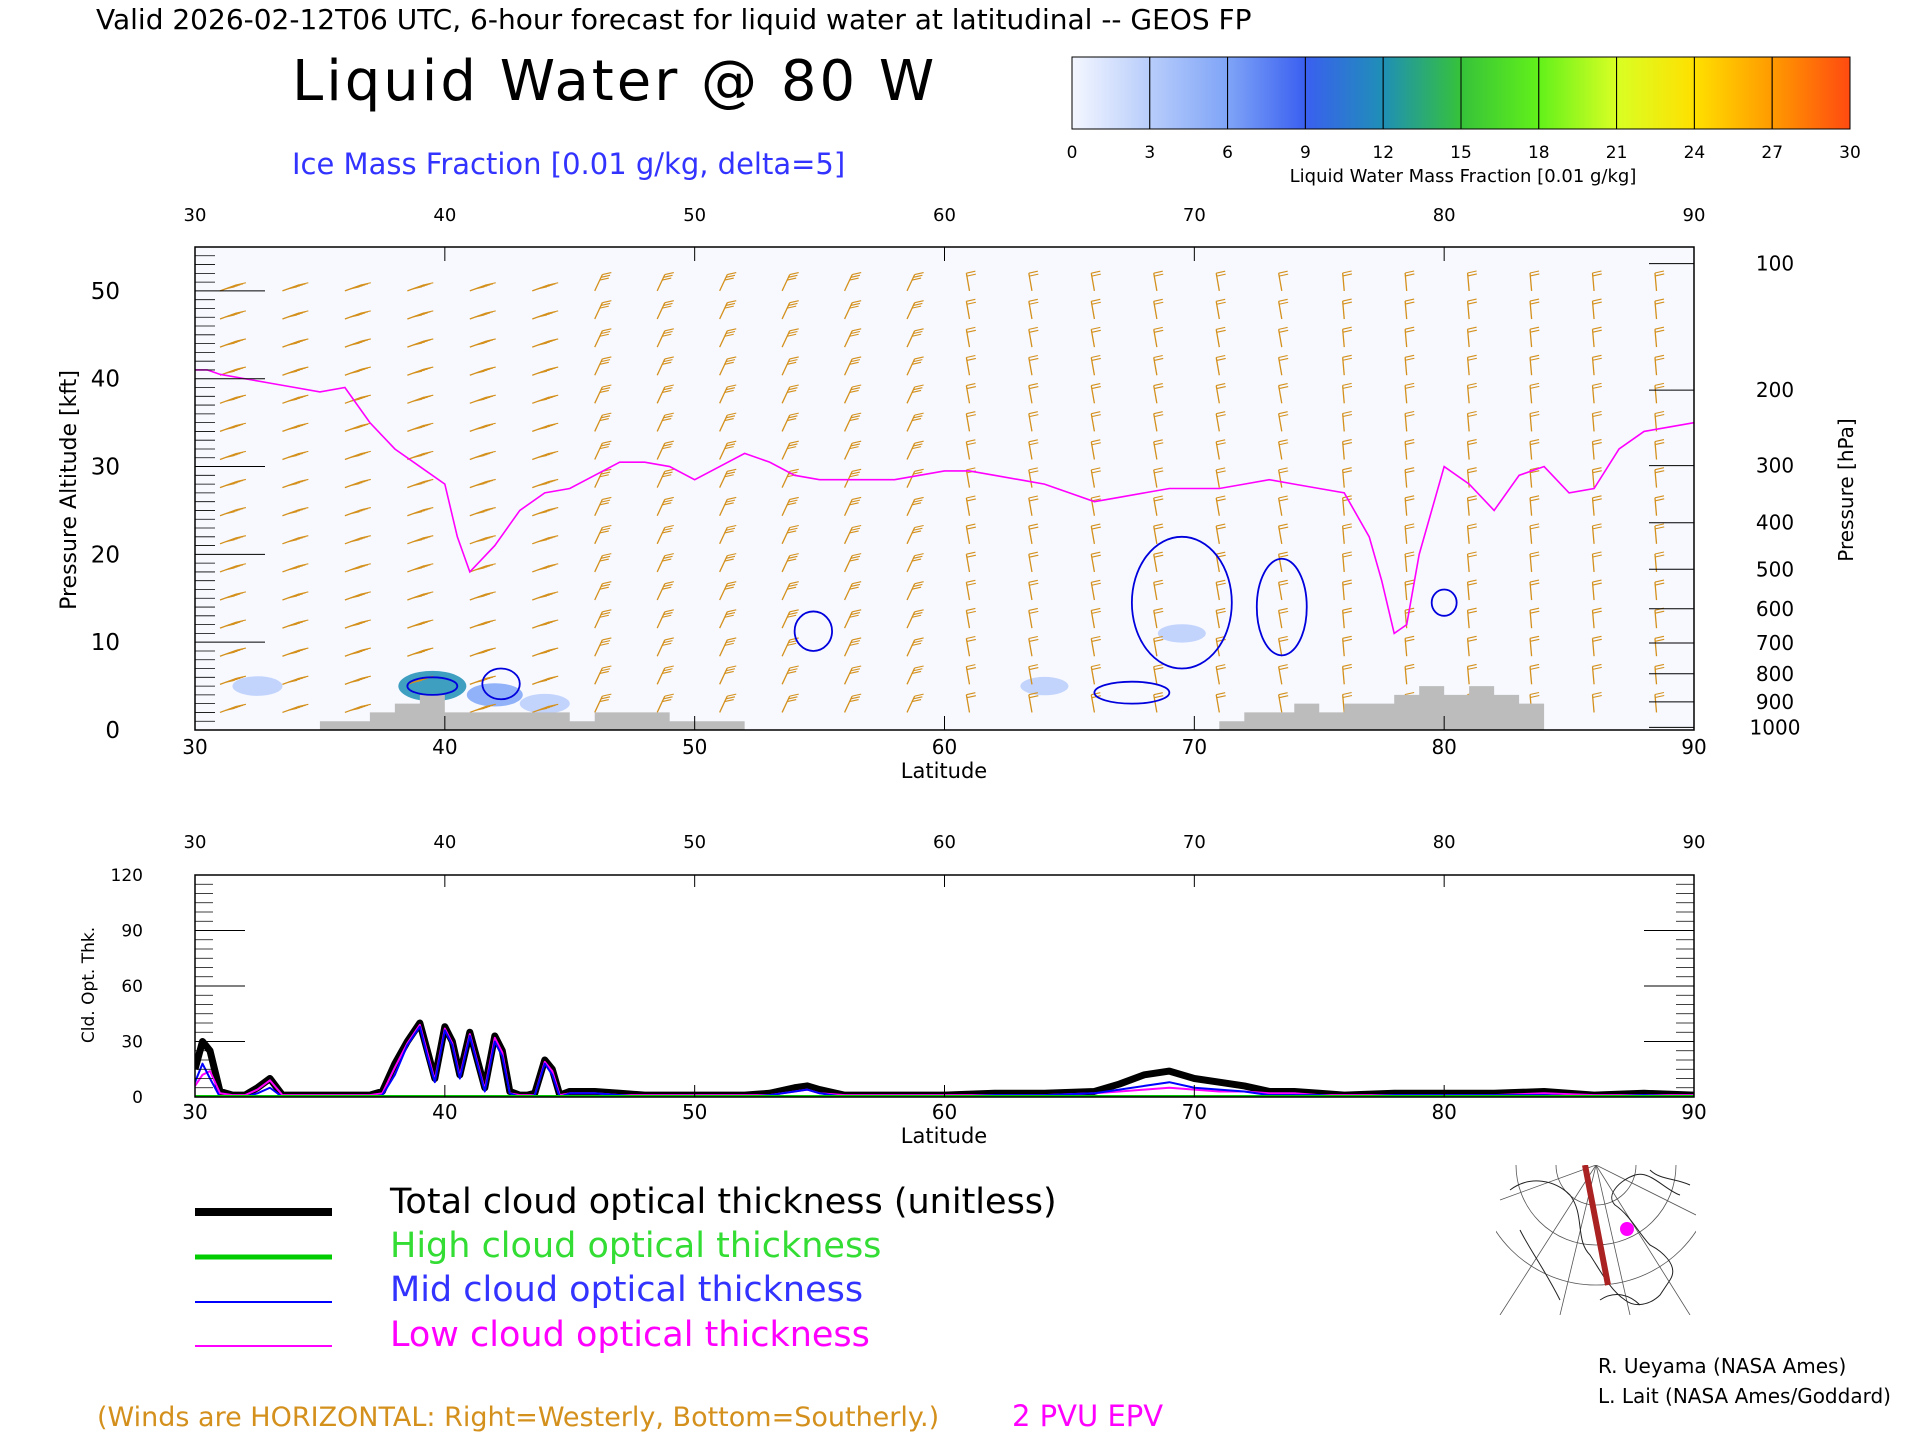 The image size is (1920, 1444). What do you see at coordinates (1596, 1225) in the screenshot?
I see `inset-map-cross-section-track` at bounding box center [1596, 1225].